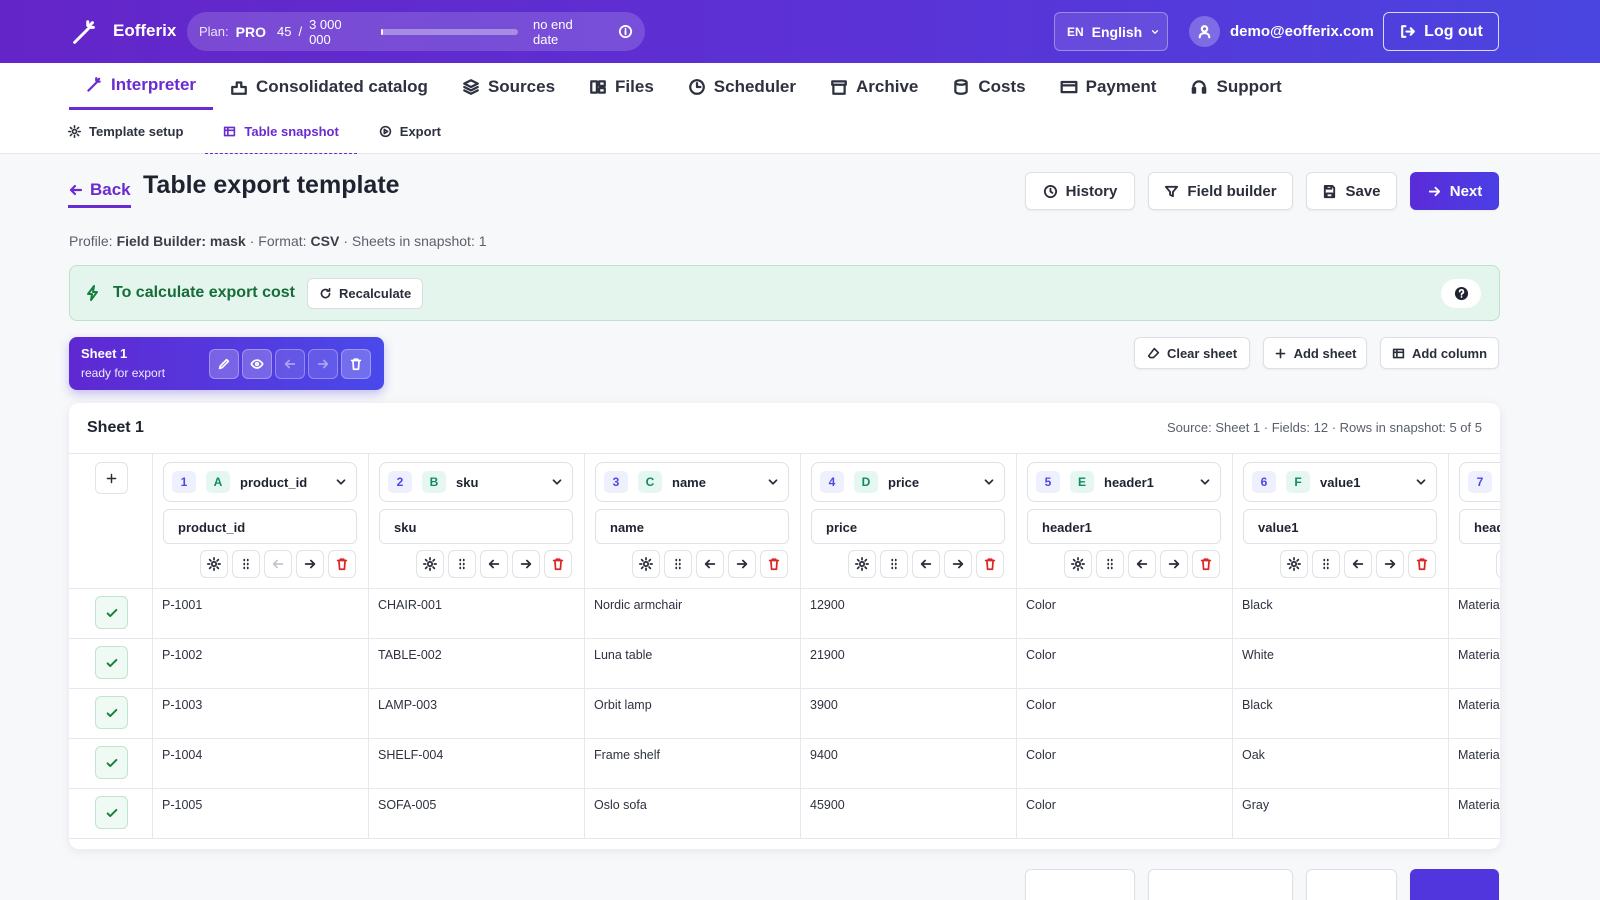 The width and height of the screenshot is (1600, 900). What do you see at coordinates (141, 86) in the screenshot?
I see `nav-tab: Interpreter` at bounding box center [141, 86].